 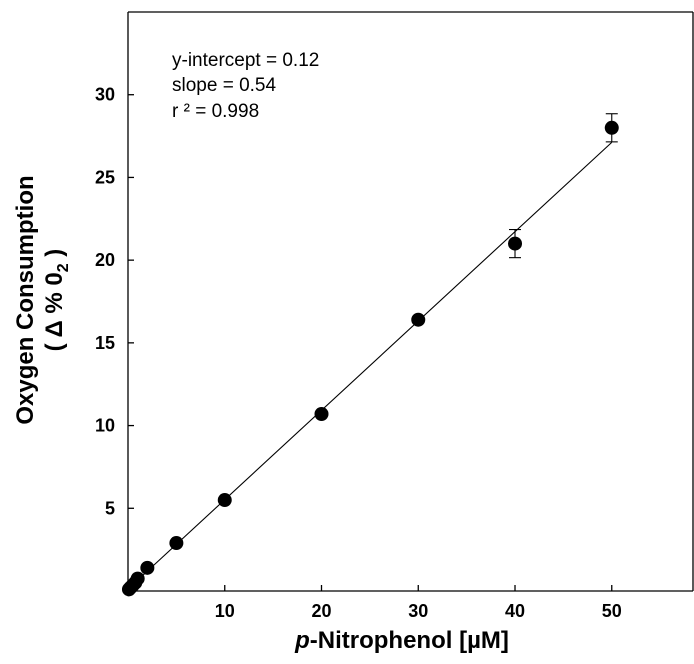 I want to click on y-tick-label: 10, so click(x=105, y=426).